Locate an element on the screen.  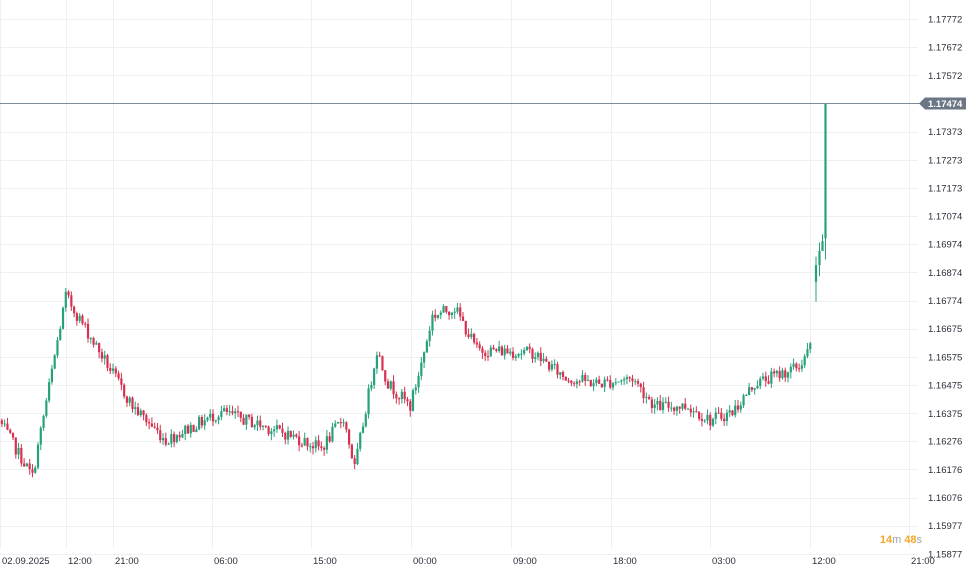
price-label-text: 1.17474 is located at coordinates (945, 104).